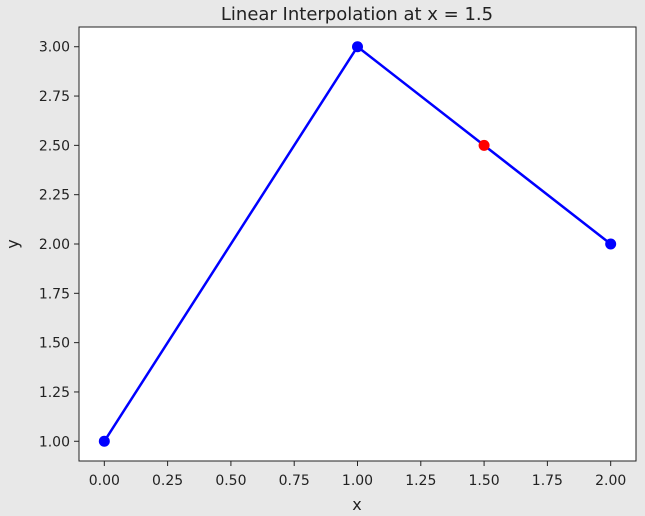 The height and width of the screenshot is (516, 645). What do you see at coordinates (54, 245) in the screenshot?
I see `y-tick-label: 2.00` at bounding box center [54, 245].